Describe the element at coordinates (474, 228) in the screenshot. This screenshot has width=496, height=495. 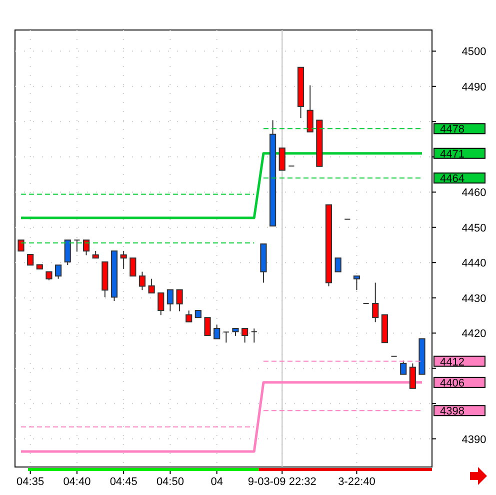
I see `y-tick-label: 4450` at that location.